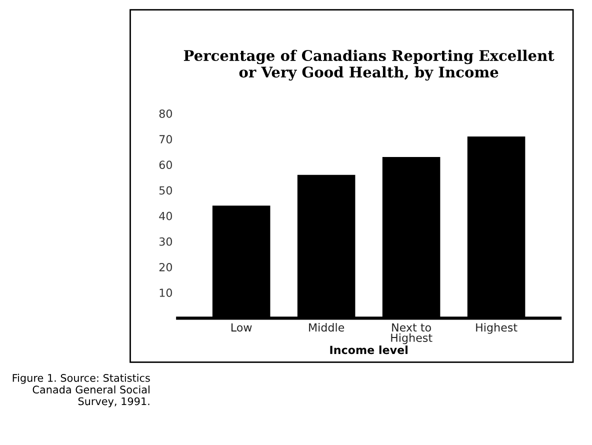  I want to click on y-tick-label: 80, so click(165, 113).